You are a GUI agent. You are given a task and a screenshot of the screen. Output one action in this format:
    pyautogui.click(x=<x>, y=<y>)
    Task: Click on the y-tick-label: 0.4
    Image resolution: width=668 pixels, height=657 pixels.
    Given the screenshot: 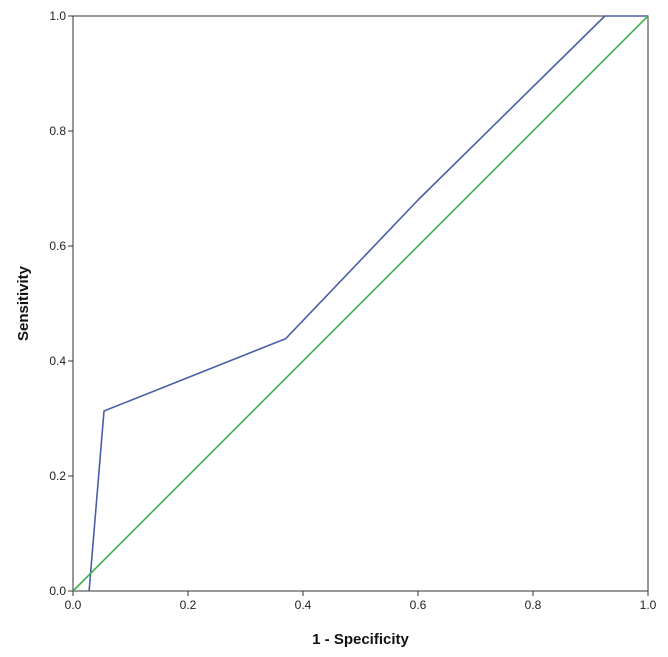 What is the action you would take?
    pyautogui.click(x=57, y=361)
    